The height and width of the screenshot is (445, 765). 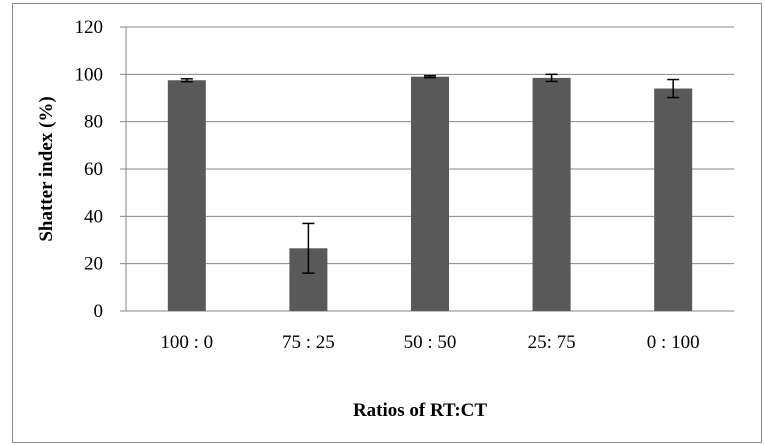 What do you see at coordinates (93, 169) in the screenshot?
I see `y-tick-label: 60` at bounding box center [93, 169].